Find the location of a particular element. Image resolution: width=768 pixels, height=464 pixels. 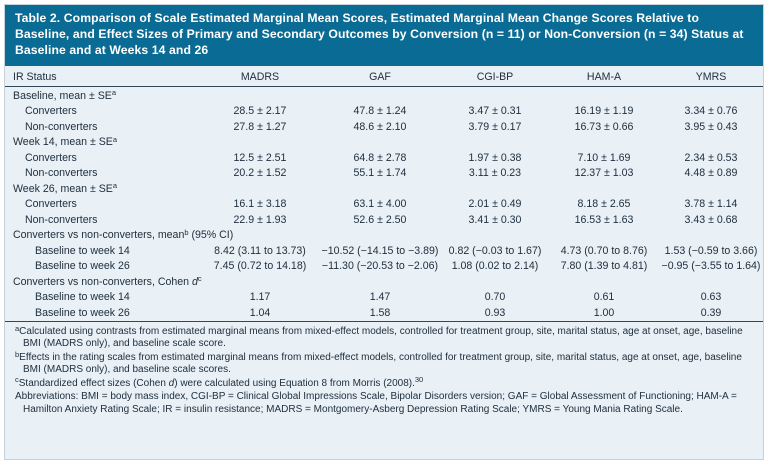

cell-value: 1.47 is located at coordinates (380, 297).